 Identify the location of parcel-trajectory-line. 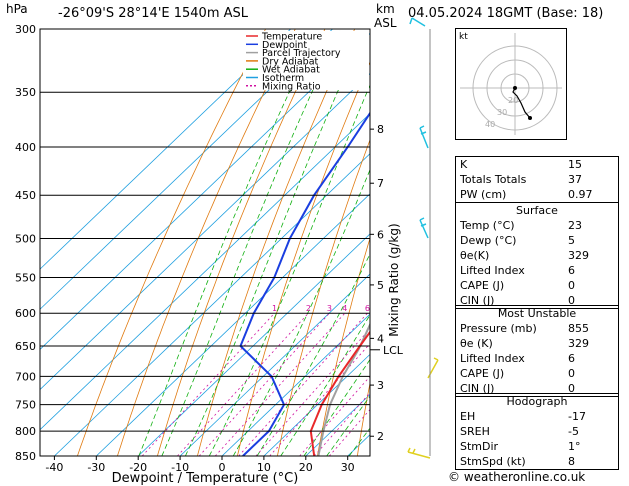
(343, 389).